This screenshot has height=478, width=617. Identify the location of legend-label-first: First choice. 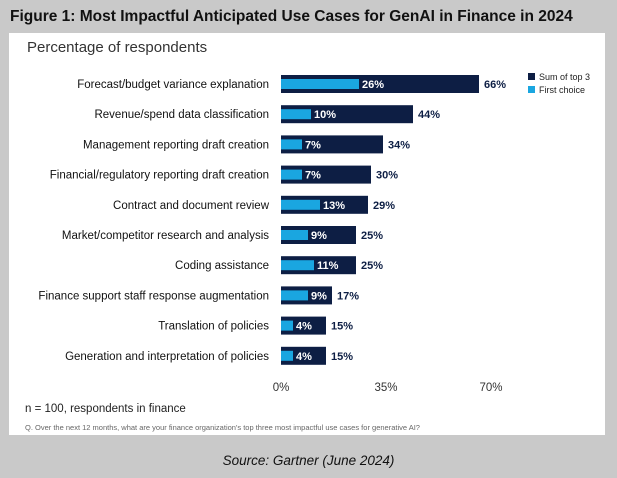
(562, 90).